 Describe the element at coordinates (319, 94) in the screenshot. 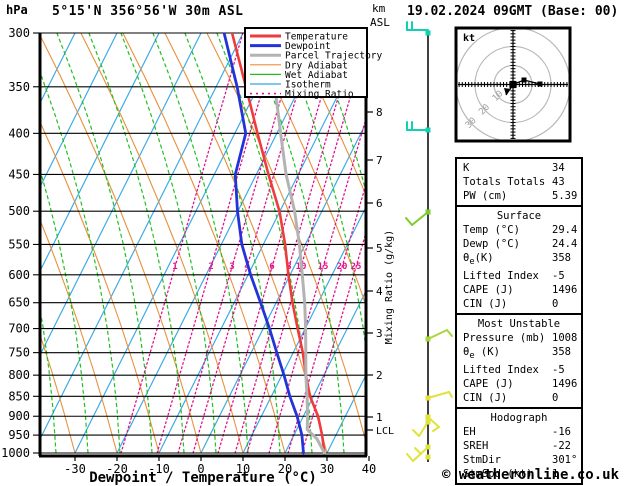

I see `legend-label: Mixing Ratio` at that location.